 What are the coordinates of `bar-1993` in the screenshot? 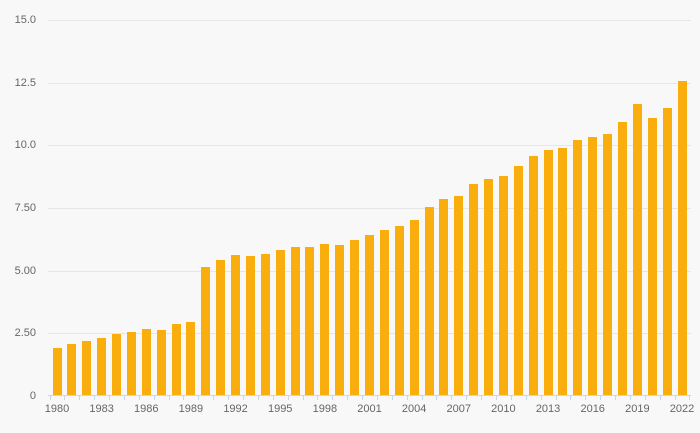 It's located at (250, 326).